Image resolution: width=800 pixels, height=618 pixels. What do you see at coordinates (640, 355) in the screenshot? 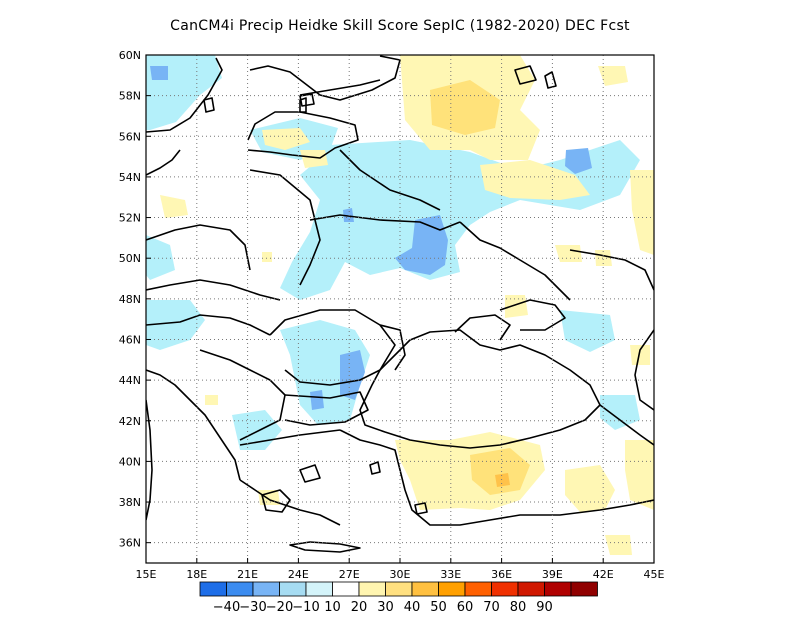
I see `yellow-patch-crimea-east` at bounding box center [640, 355].